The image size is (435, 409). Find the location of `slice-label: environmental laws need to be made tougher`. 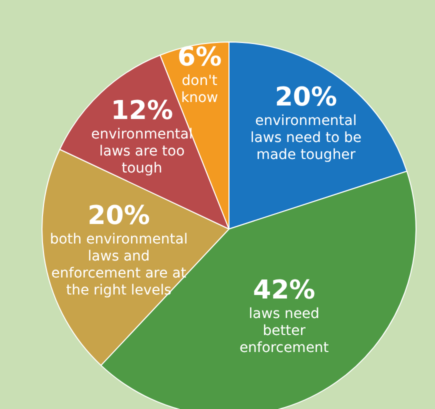

slice-label: environmental laws need to be made tougher is located at coordinates (306, 138).